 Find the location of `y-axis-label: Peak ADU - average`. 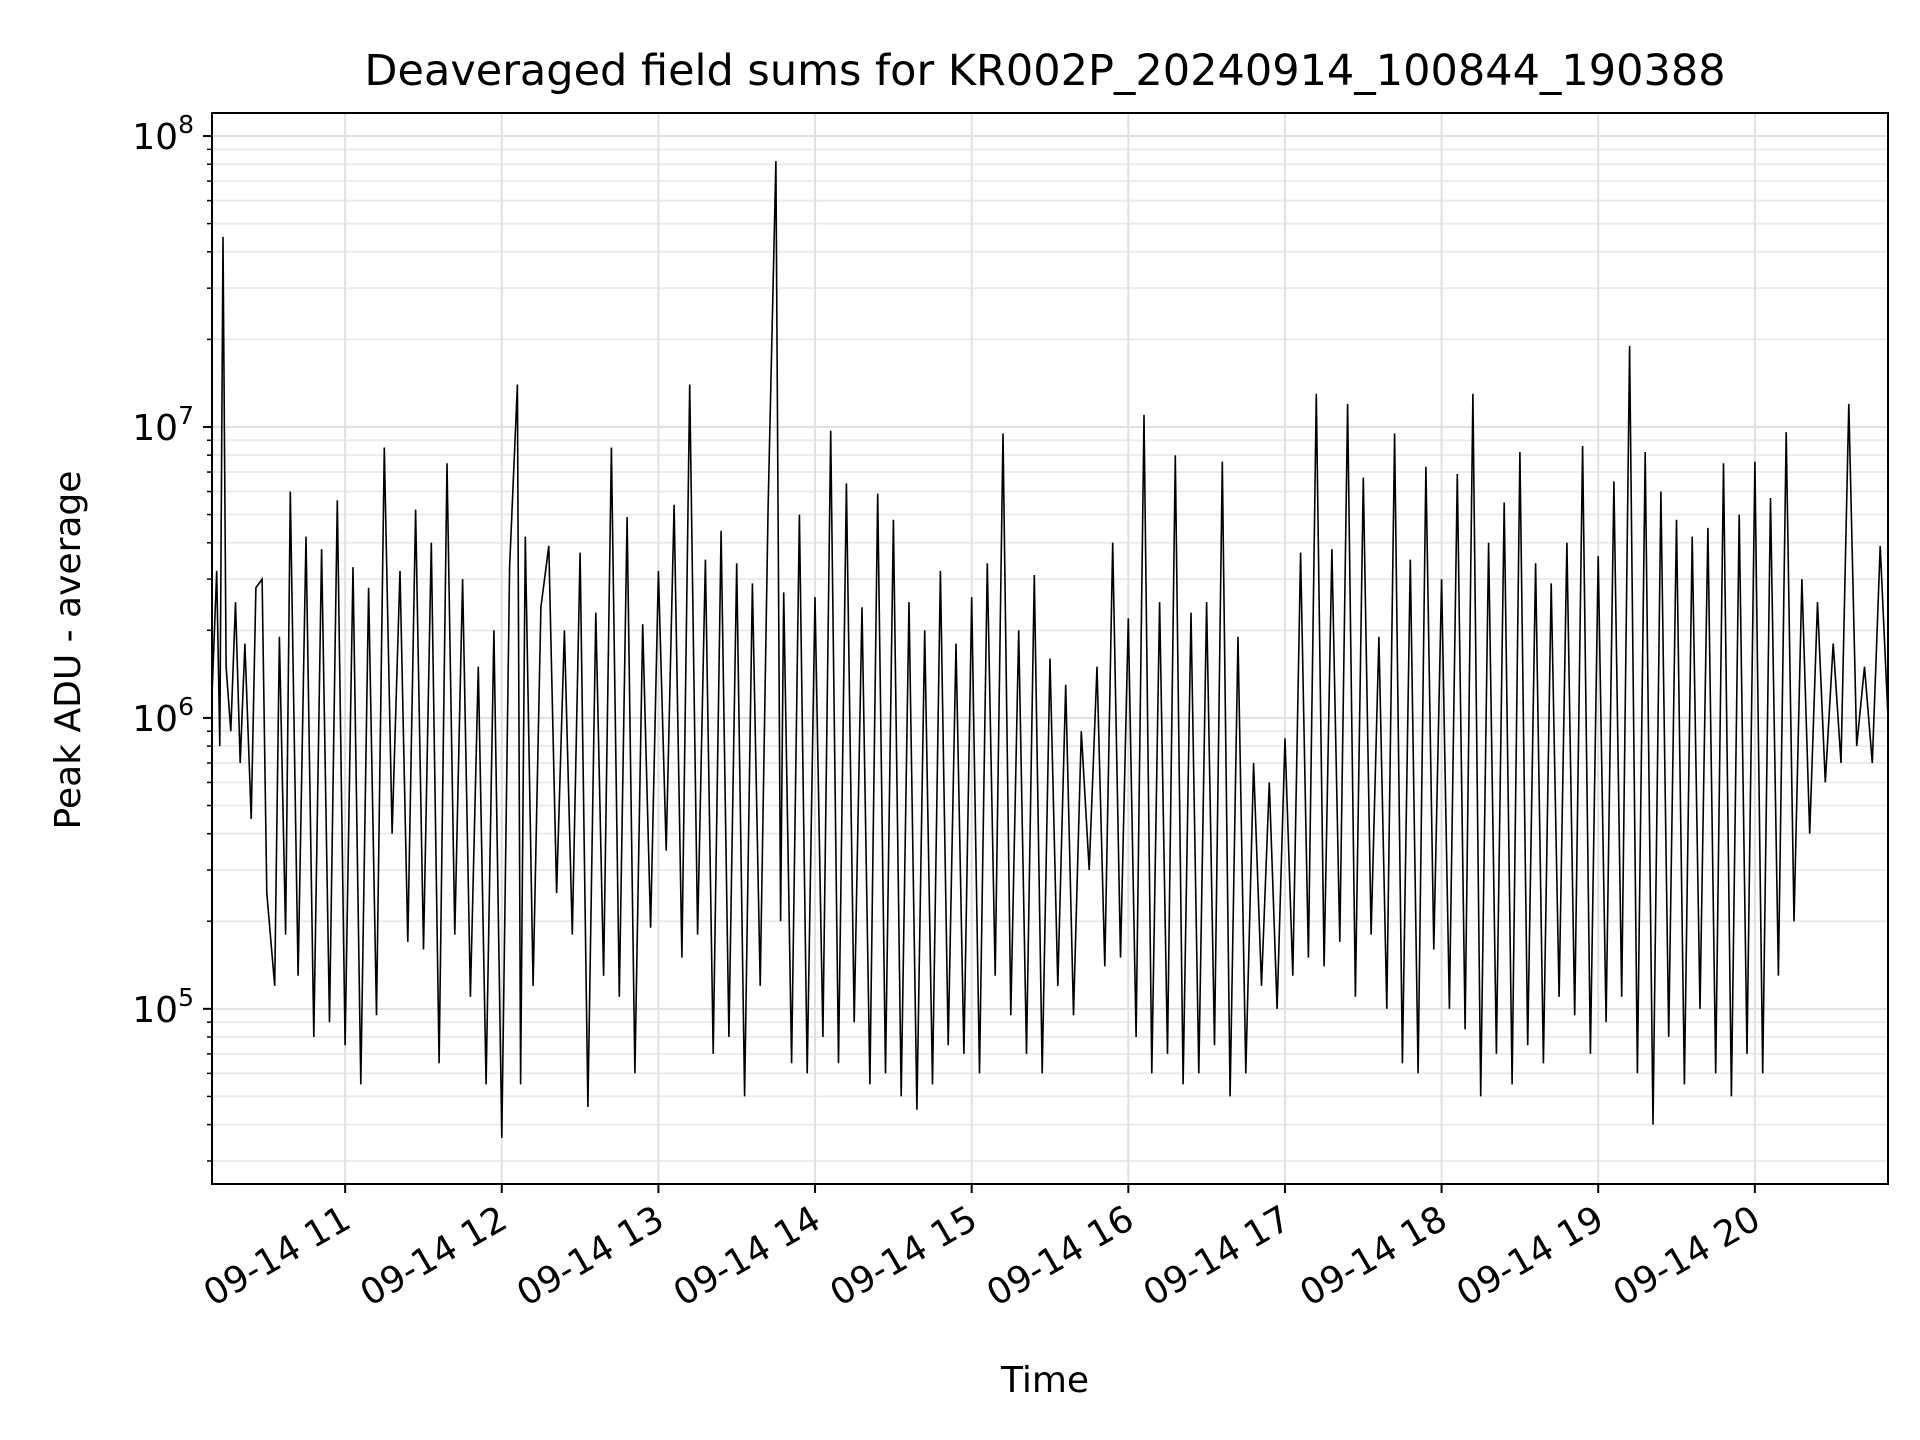

y-axis-label: Peak ADU - average is located at coordinates (68, 650).